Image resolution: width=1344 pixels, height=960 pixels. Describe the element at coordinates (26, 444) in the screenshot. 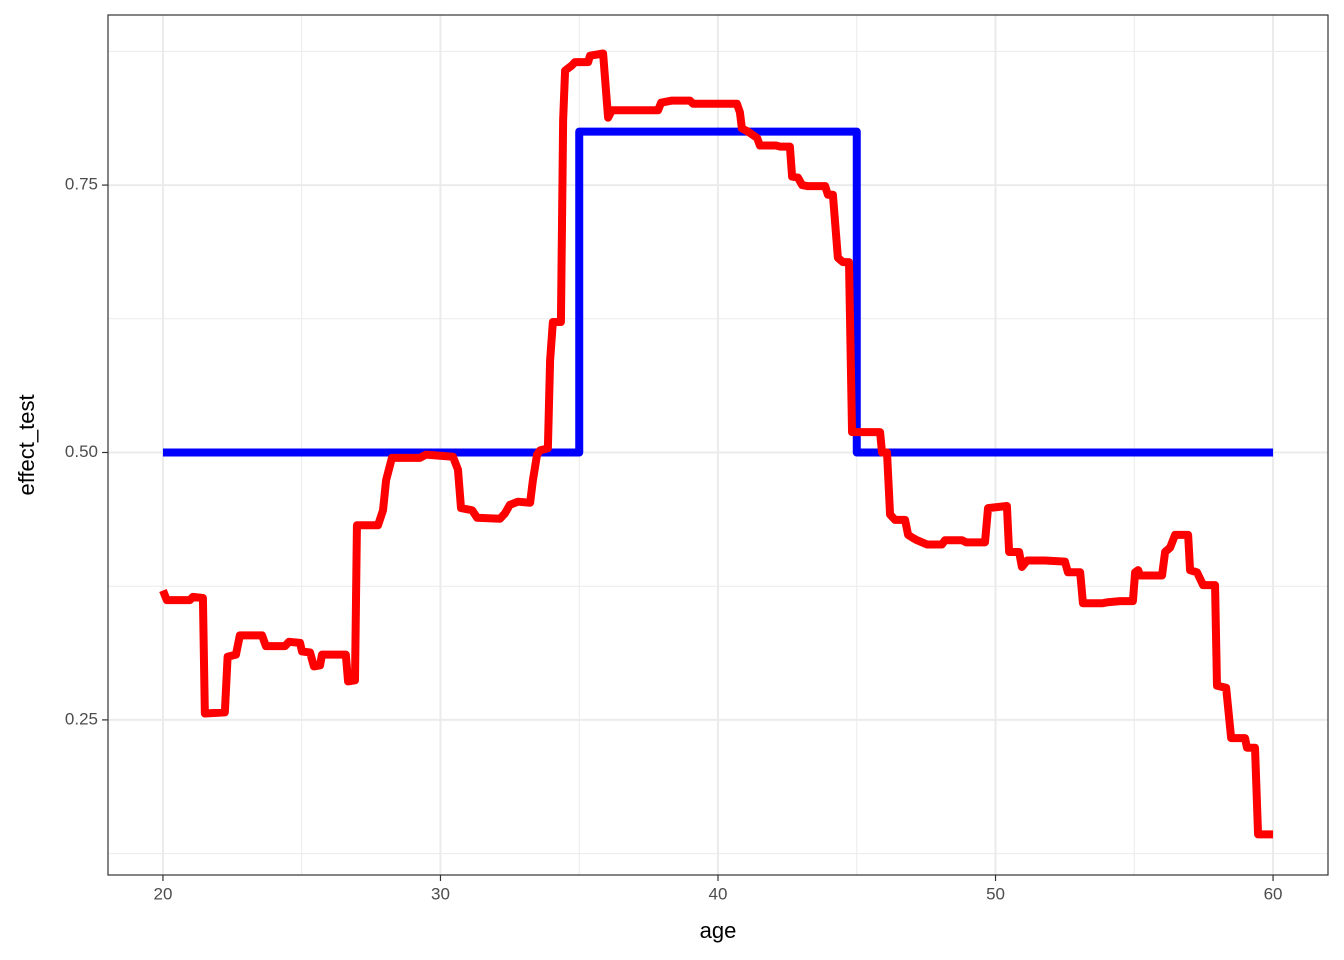

I see `y-axis-title: effect_test` at that location.